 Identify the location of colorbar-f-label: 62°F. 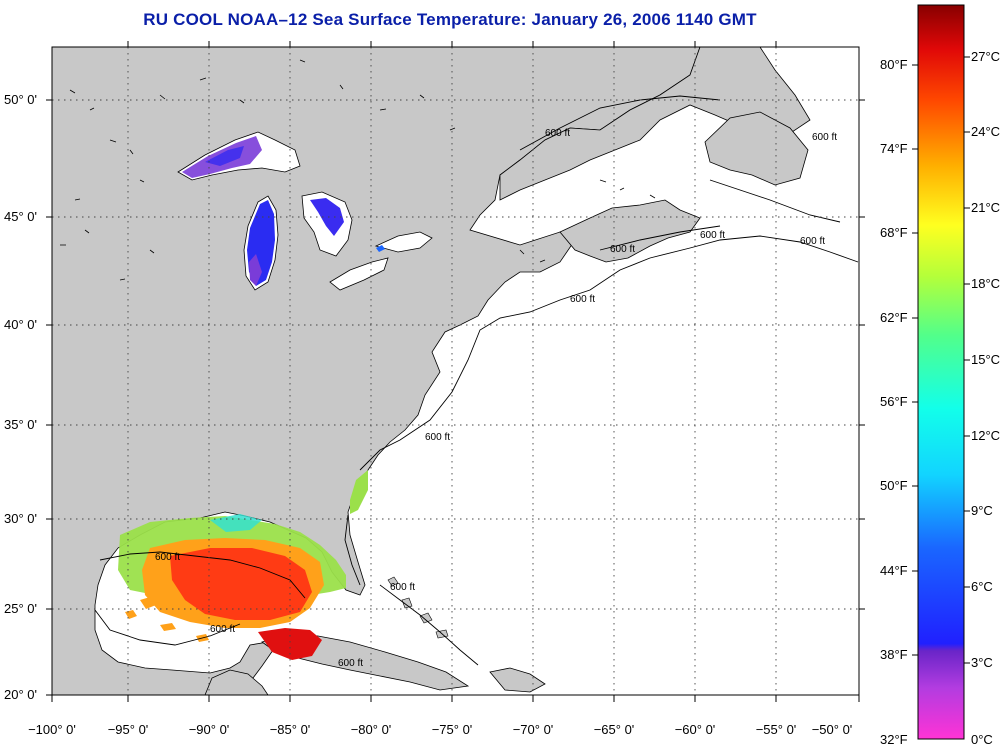
(894, 317).